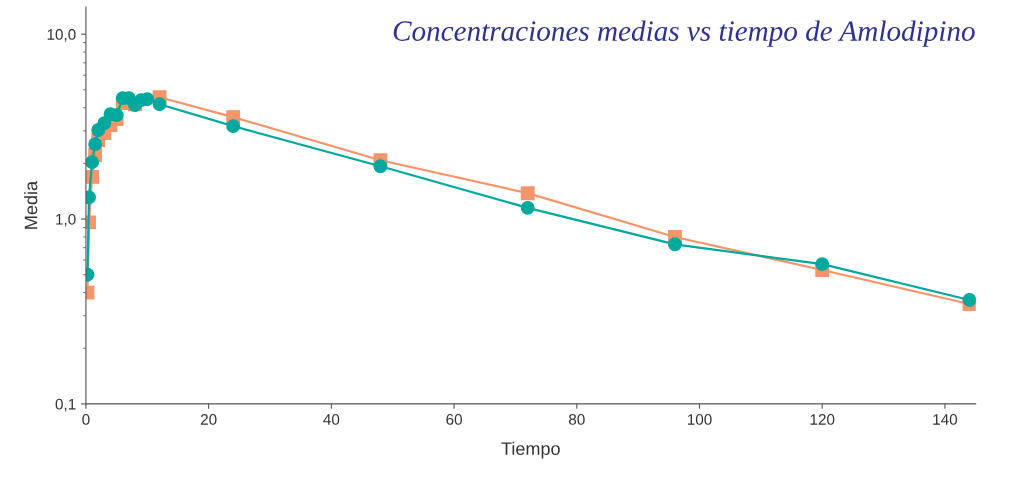 Image resolution: width=1011 pixels, height=478 pixels. What do you see at coordinates (454, 419) in the screenshot?
I see `x-tick-label: 60` at bounding box center [454, 419].